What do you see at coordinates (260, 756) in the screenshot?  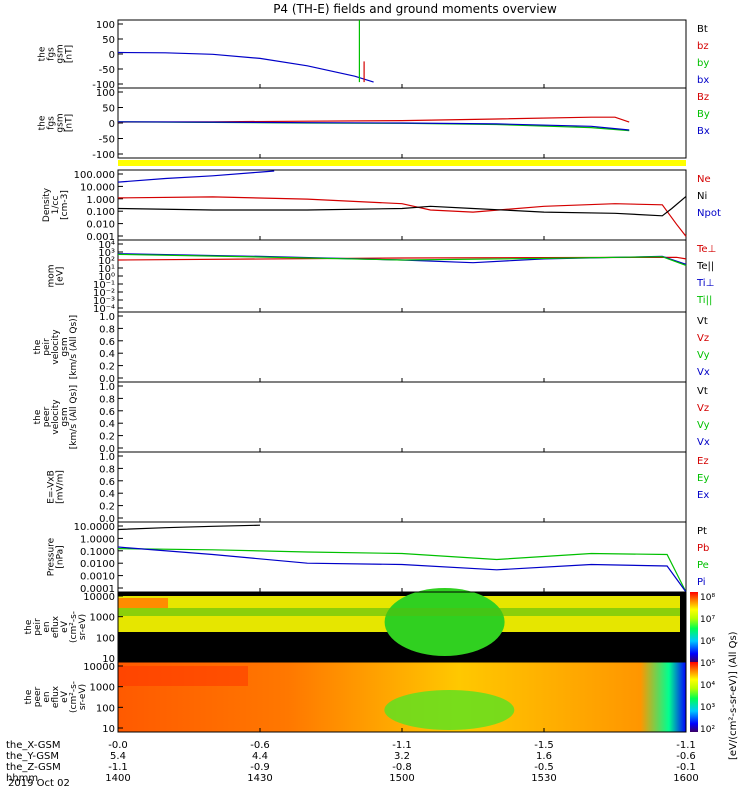 I see `ephemeris-value: 4.4` at bounding box center [260, 756].